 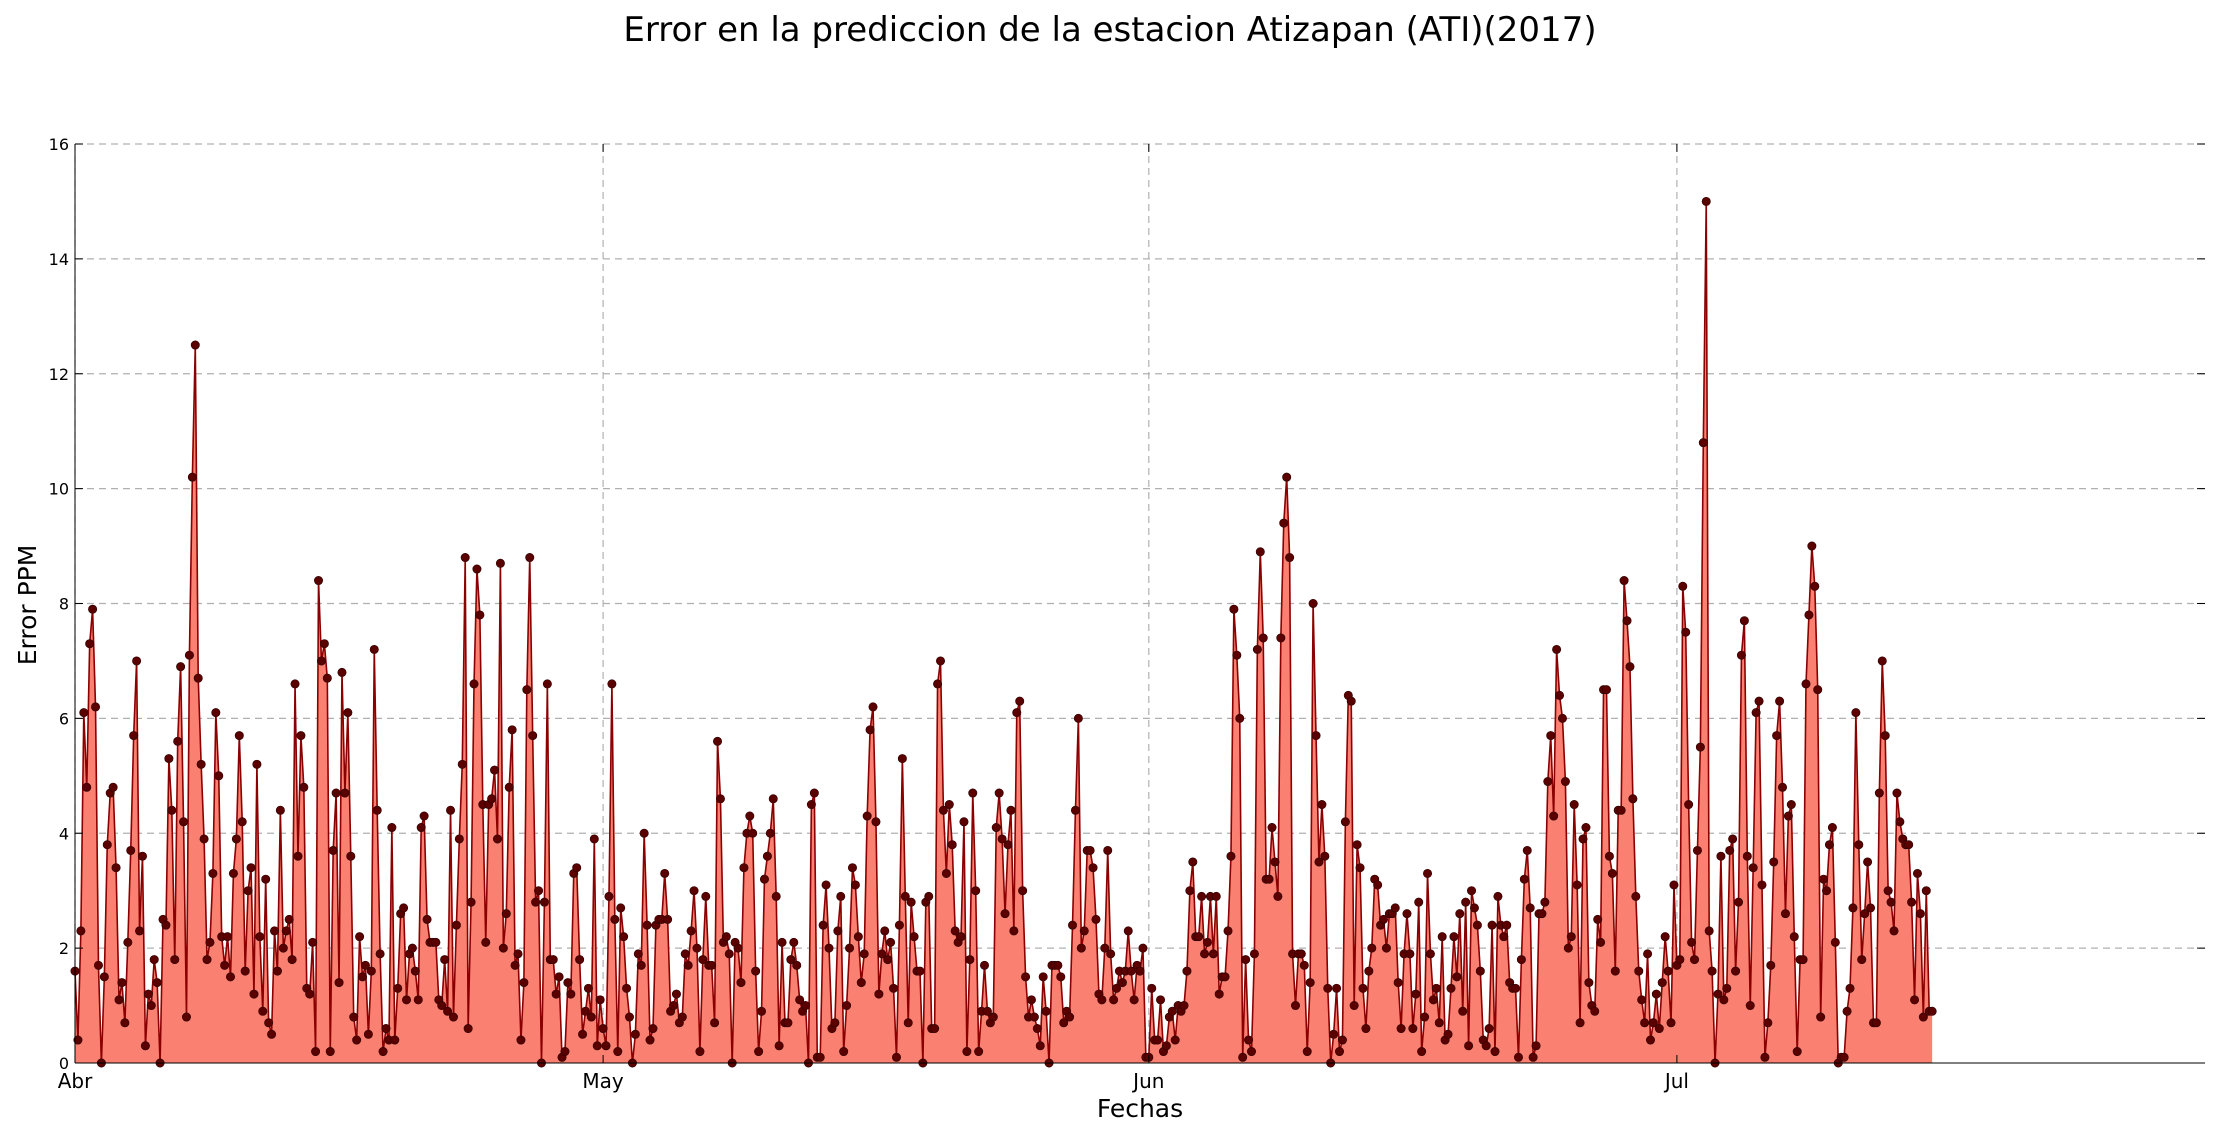 I want to click on y-tick-label: 8, so click(x=64, y=604).